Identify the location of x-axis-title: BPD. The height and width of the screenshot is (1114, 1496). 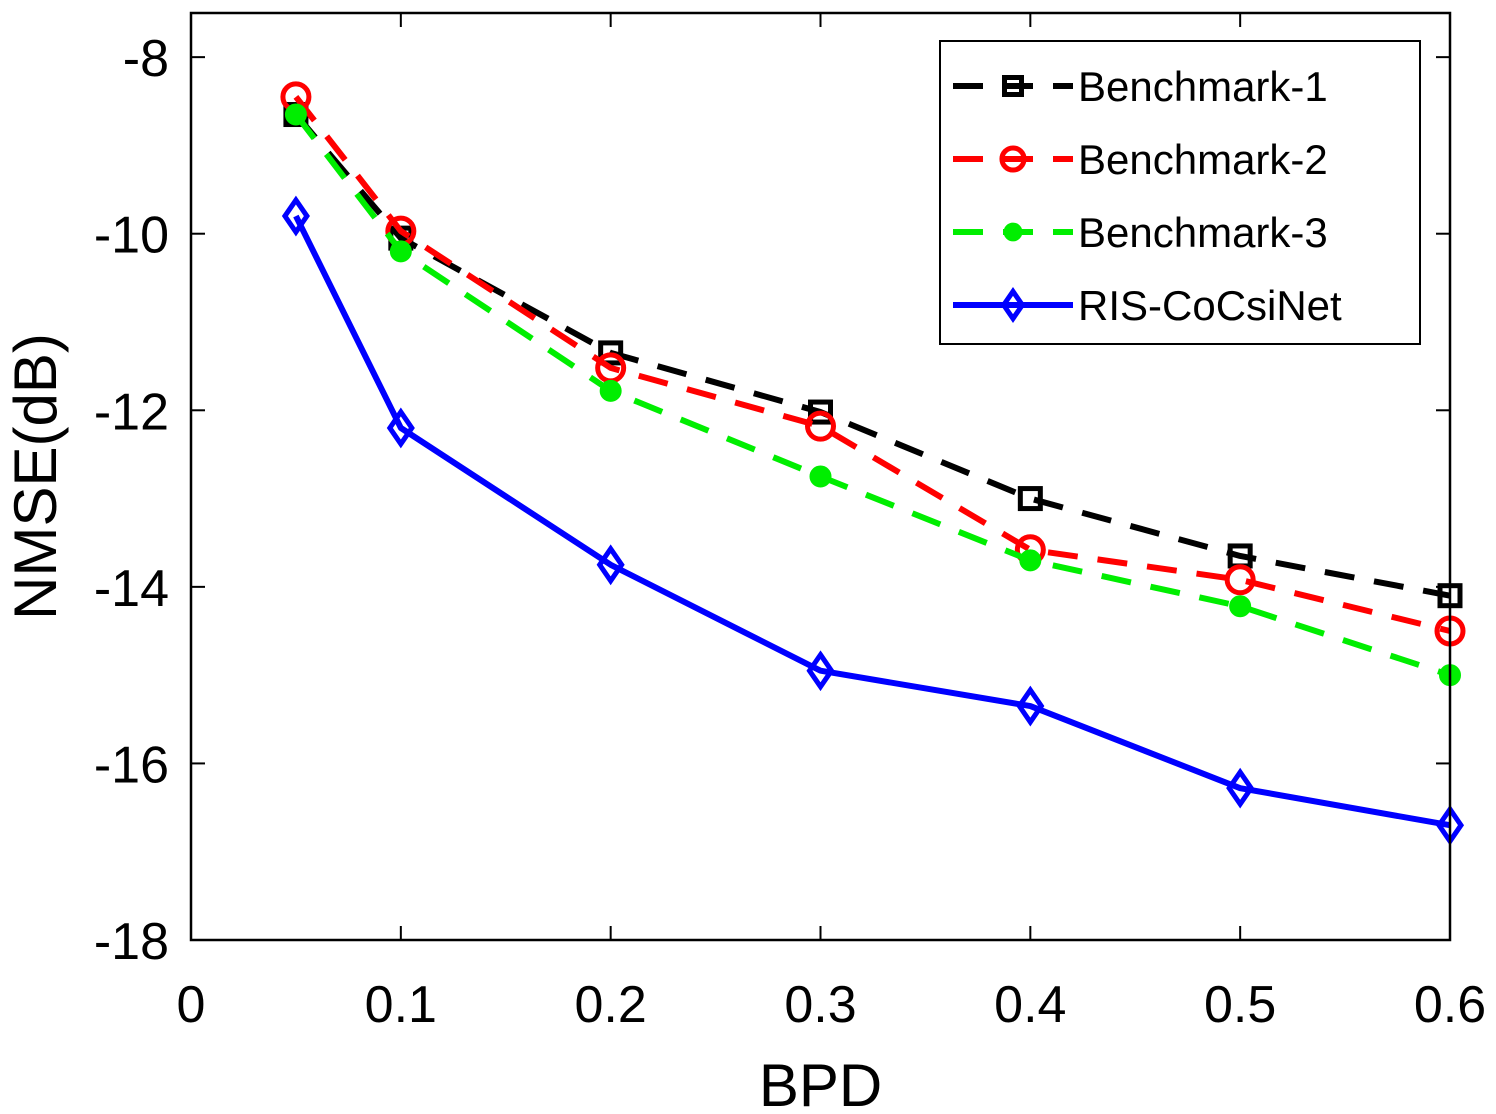
(820, 1083).